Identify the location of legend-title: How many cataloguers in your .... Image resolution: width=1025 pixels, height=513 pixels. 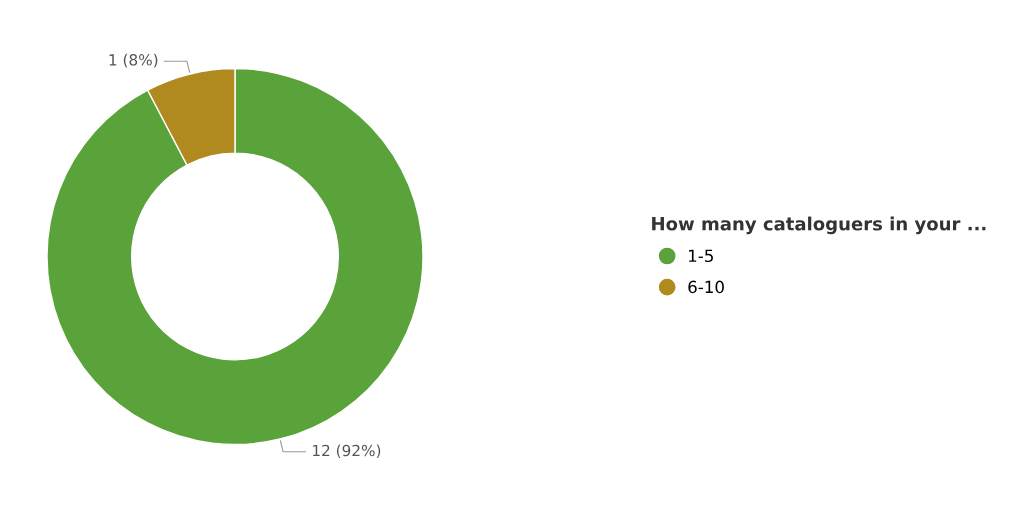
(819, 225).